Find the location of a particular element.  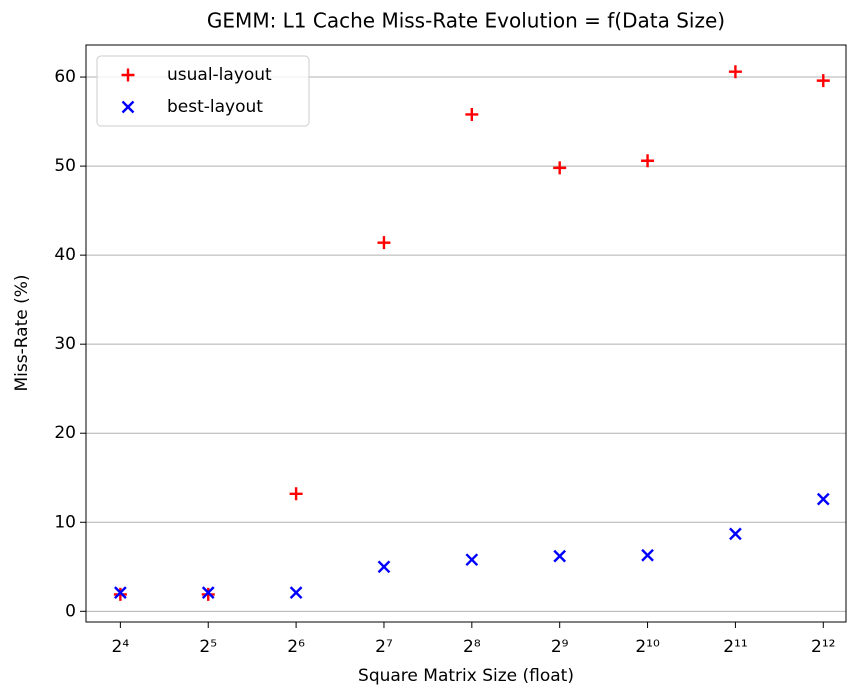

y-tick-label: 50 is located at coordinates (65, 166).